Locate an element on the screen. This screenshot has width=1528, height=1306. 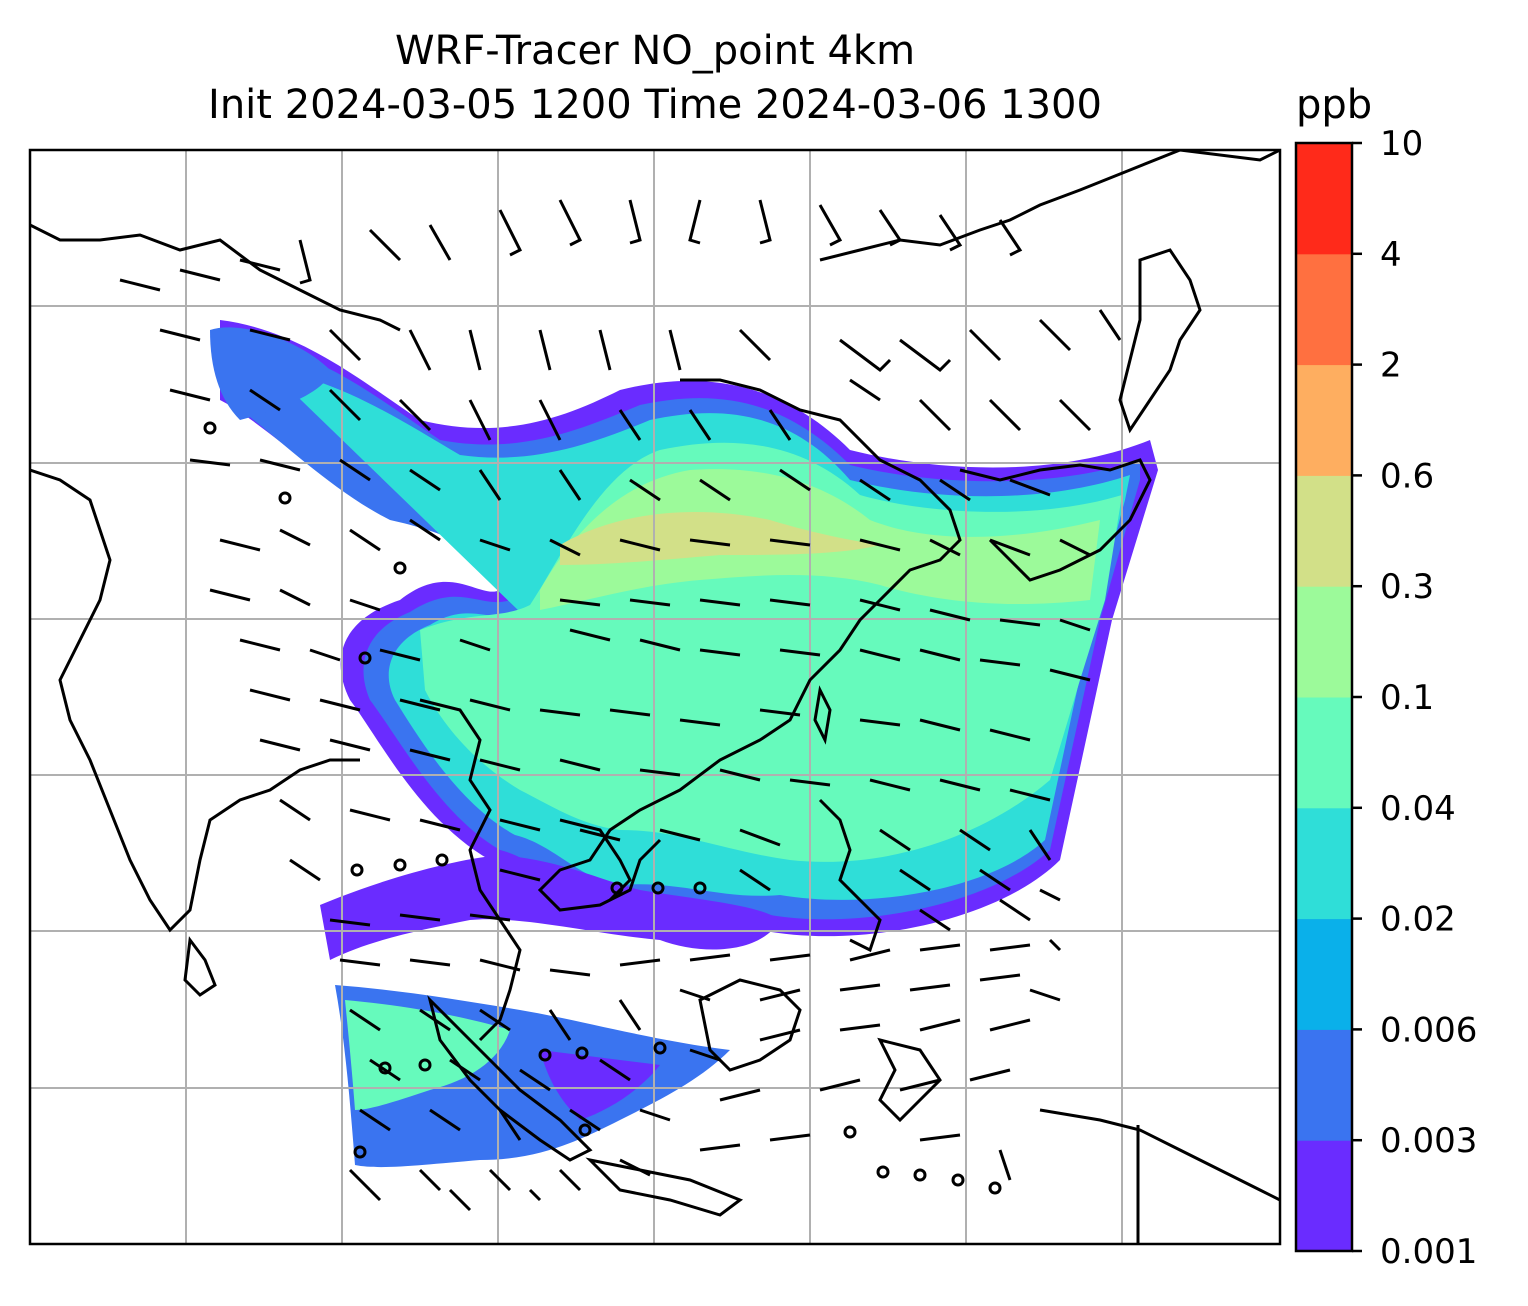
coastline-india is located at coordinates (195, 700).